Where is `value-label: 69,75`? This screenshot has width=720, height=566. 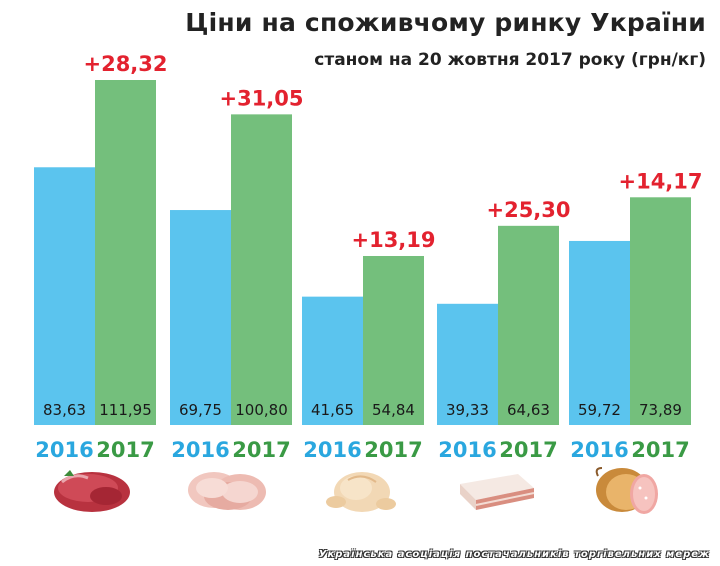 value-label: 69,75 is located at coordinates (200, 410).